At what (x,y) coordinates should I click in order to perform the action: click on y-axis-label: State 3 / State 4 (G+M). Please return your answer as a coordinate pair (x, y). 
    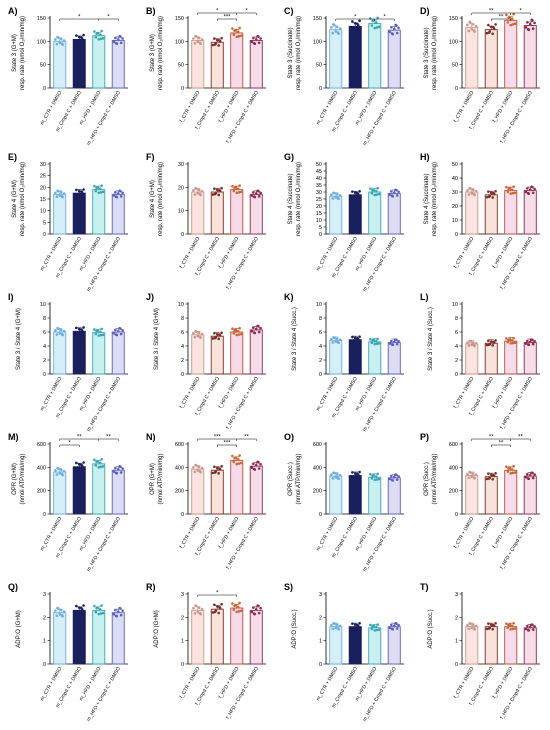
    Looking at the image, I should click on (157, 339).